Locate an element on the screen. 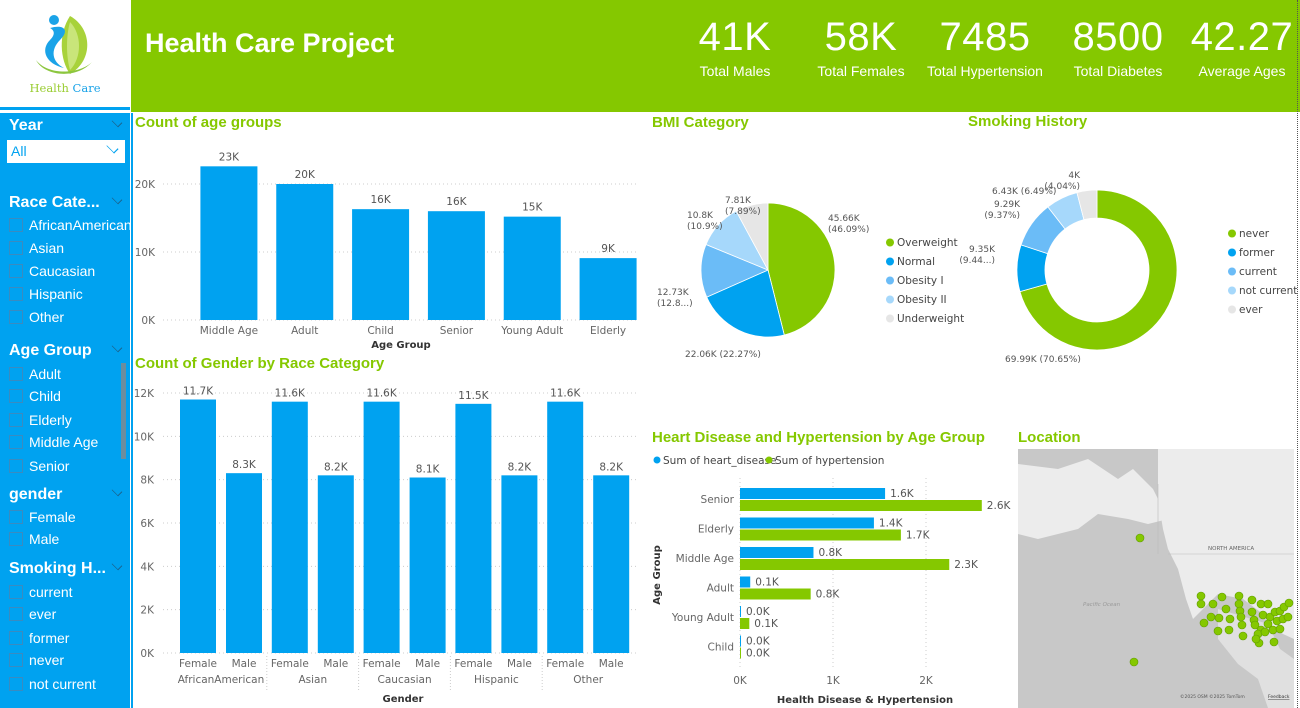 The image size is (1300, 708). kpi-label: Total Diabetes is located at coordinates (1118, 71).